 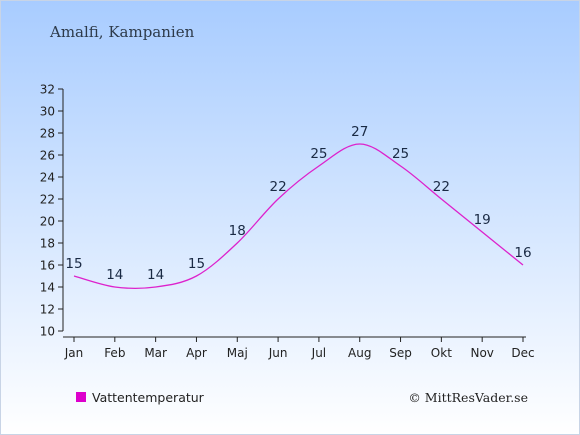 What do you see at coordinates (299, 348) in the screenshot?
I see `x-axis: Jan Feb Mar Apr Maj Jun Jul Aug Sep Okt Nov Dec` at bounding box center [299, 348].